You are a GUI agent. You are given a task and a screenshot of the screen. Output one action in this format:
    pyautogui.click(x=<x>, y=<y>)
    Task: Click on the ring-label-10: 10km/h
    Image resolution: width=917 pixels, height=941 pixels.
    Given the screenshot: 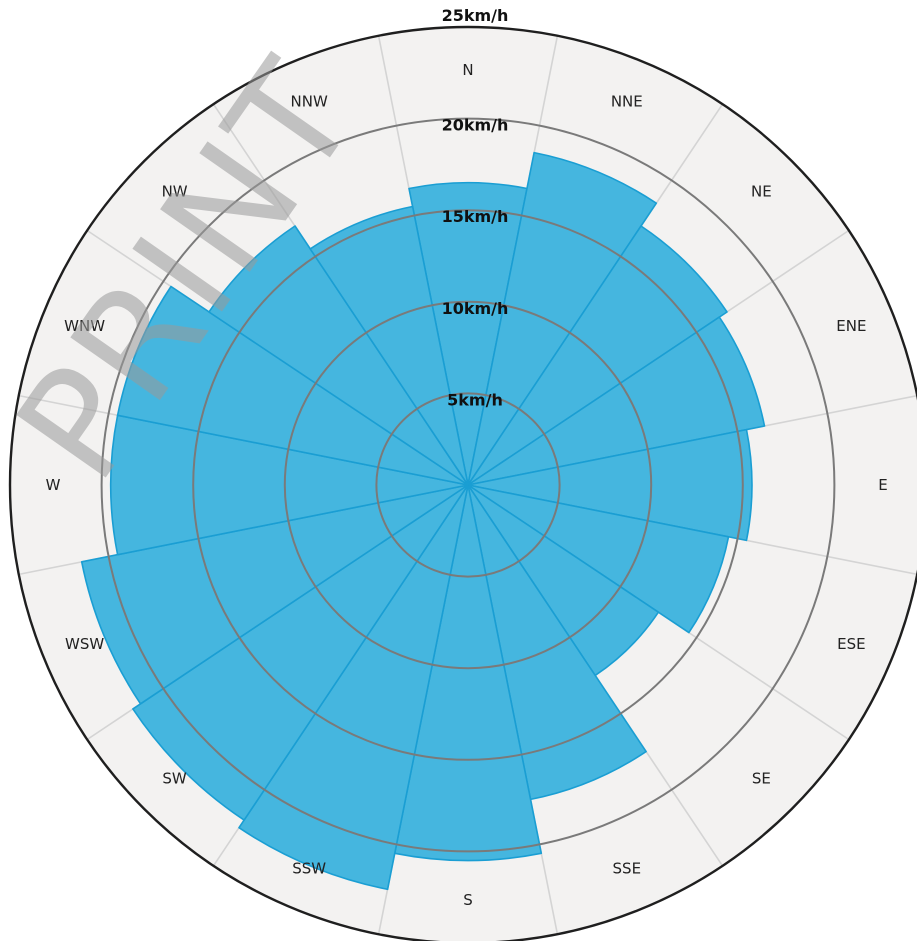 What is the action you would take?
    pyautogui.click(x=475, y=308)
    